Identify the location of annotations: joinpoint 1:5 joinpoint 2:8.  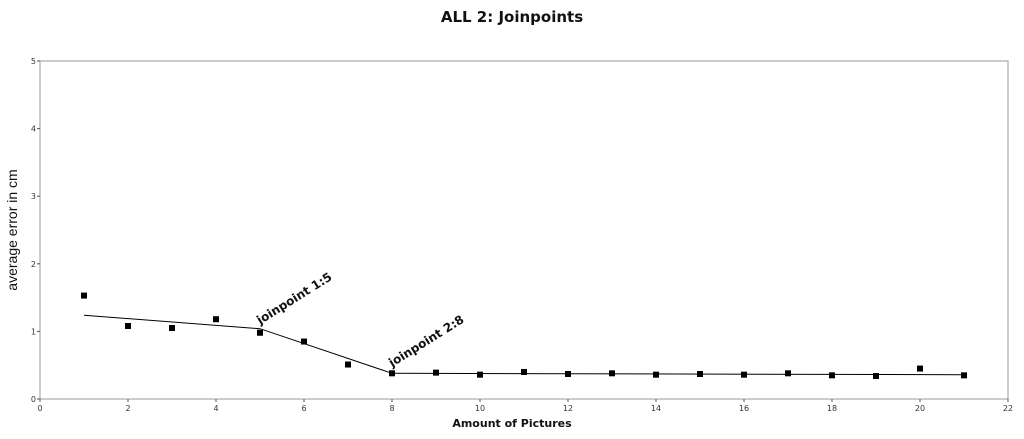
(359, 320).